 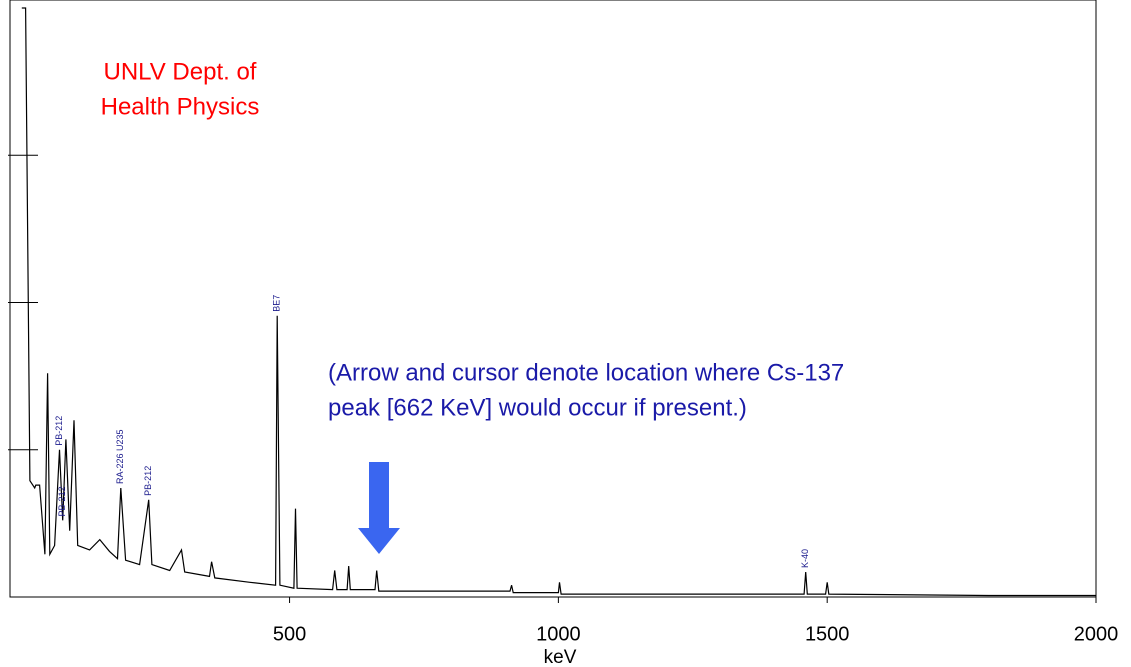 What do you see at coordinates (180, 71) in the screenshot?
I see `lab-label: UNLV Dept. of` at bounding box center [180, 71].